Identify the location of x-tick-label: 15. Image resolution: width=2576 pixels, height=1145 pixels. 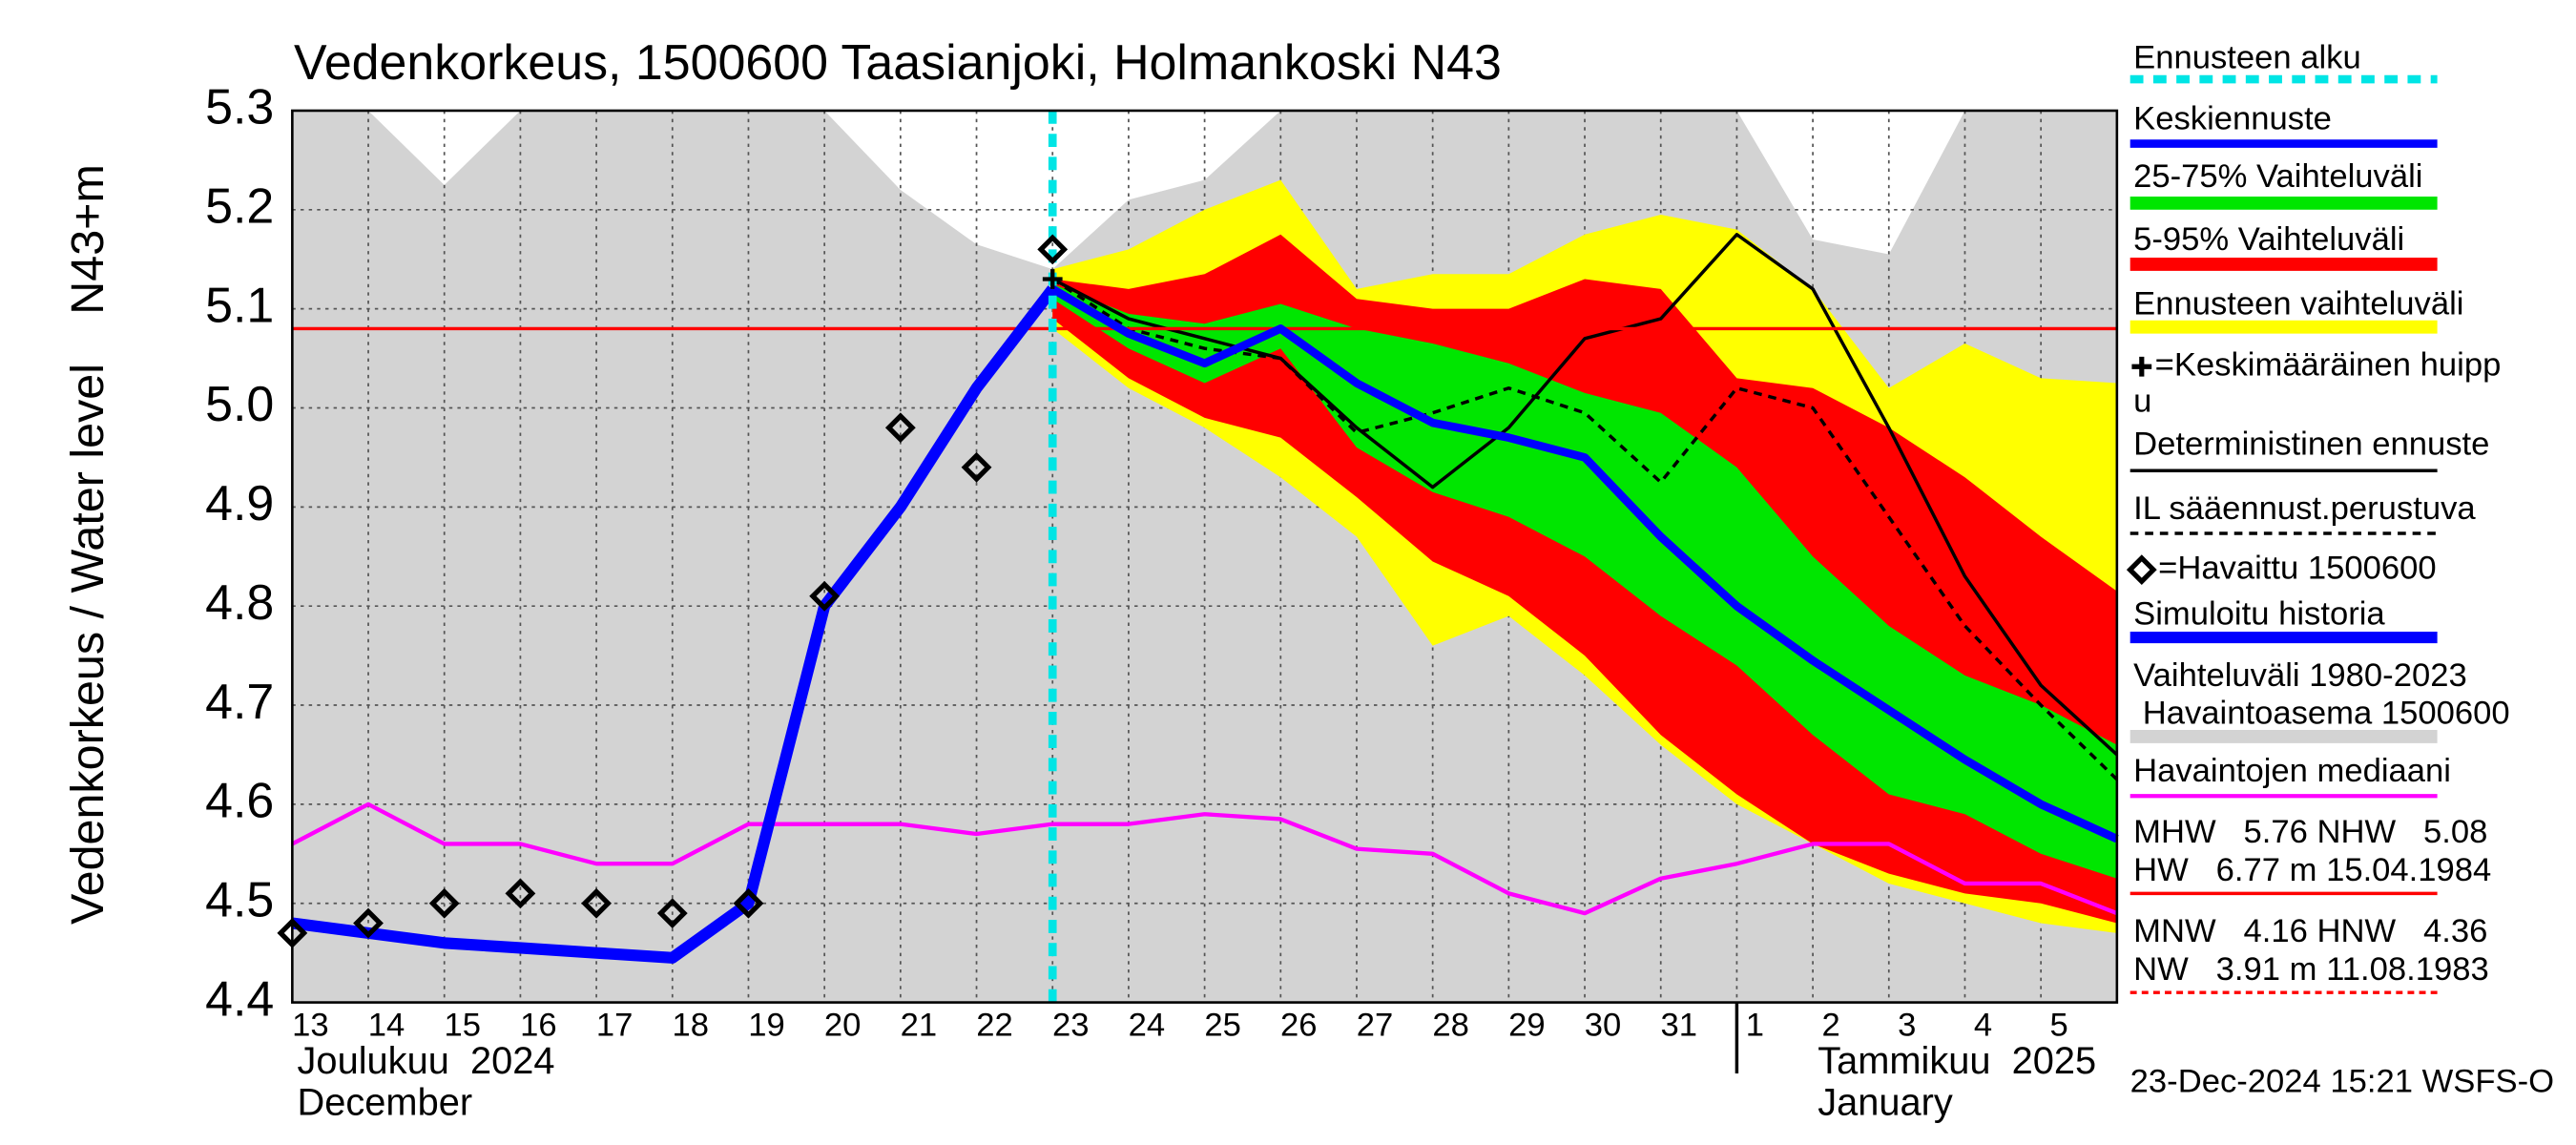
(463, 1026).